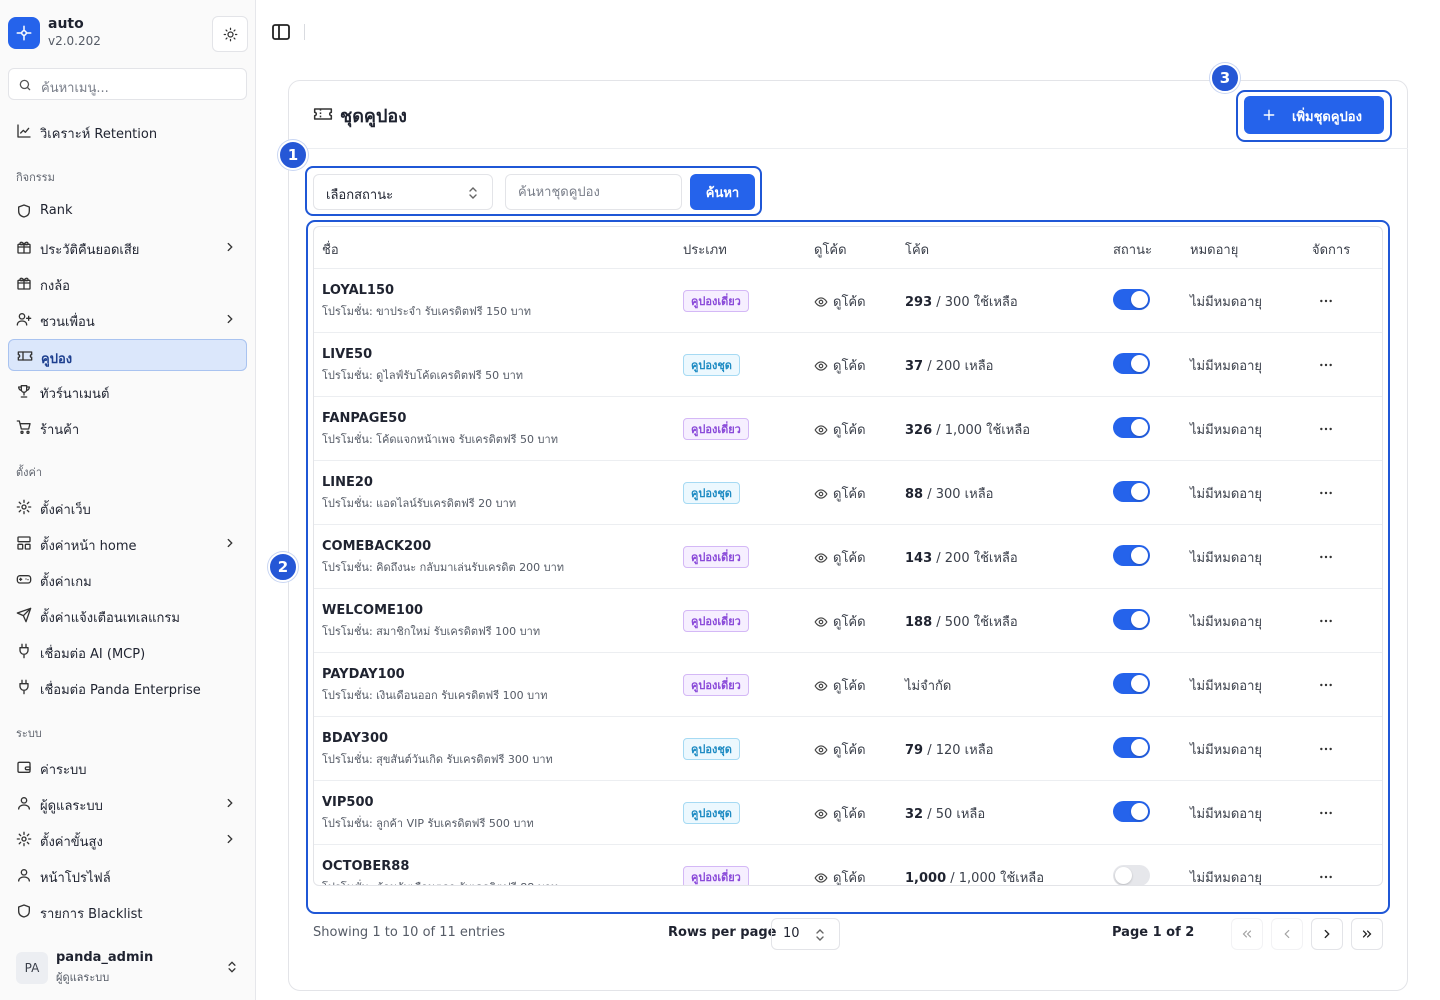  I want to click on sun-icon, so click(230, 34).